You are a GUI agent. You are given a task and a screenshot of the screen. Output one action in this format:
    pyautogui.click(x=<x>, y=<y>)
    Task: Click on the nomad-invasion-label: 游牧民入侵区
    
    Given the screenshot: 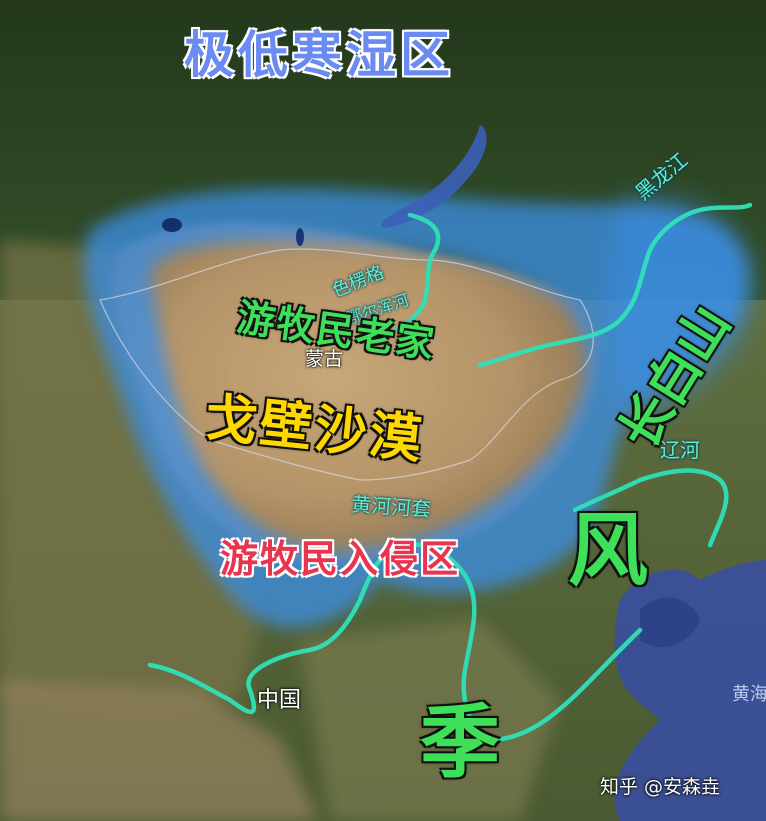 What is the action you would take?
    pyautogui.click(x=340, y=559)
    